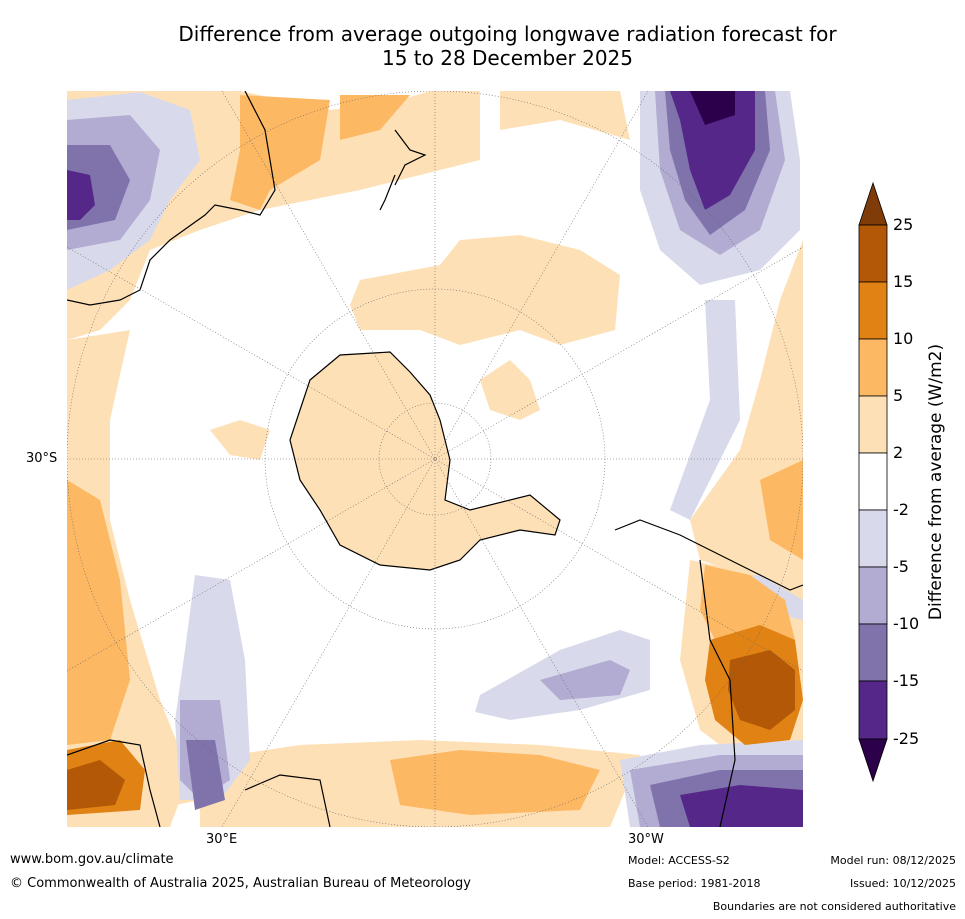 The height and width of the screenshot is (919, 965). What do you see at coordinates (873, 760) in the screenshot?
I see `colorbar-bottom-arrow` at bounding box center [873, 760].